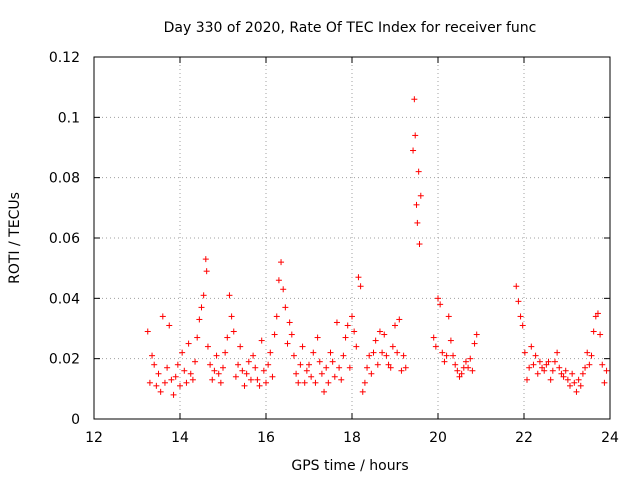  I want to click on x-tick-label: 24, so click(610, 438).